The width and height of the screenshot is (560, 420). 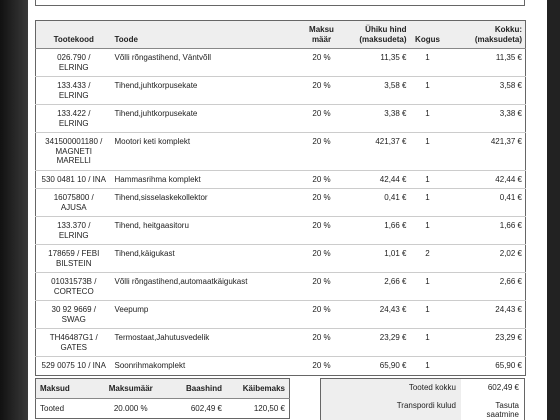 I want to click on item-total: 24,43 €, so click(x=485, y=314).